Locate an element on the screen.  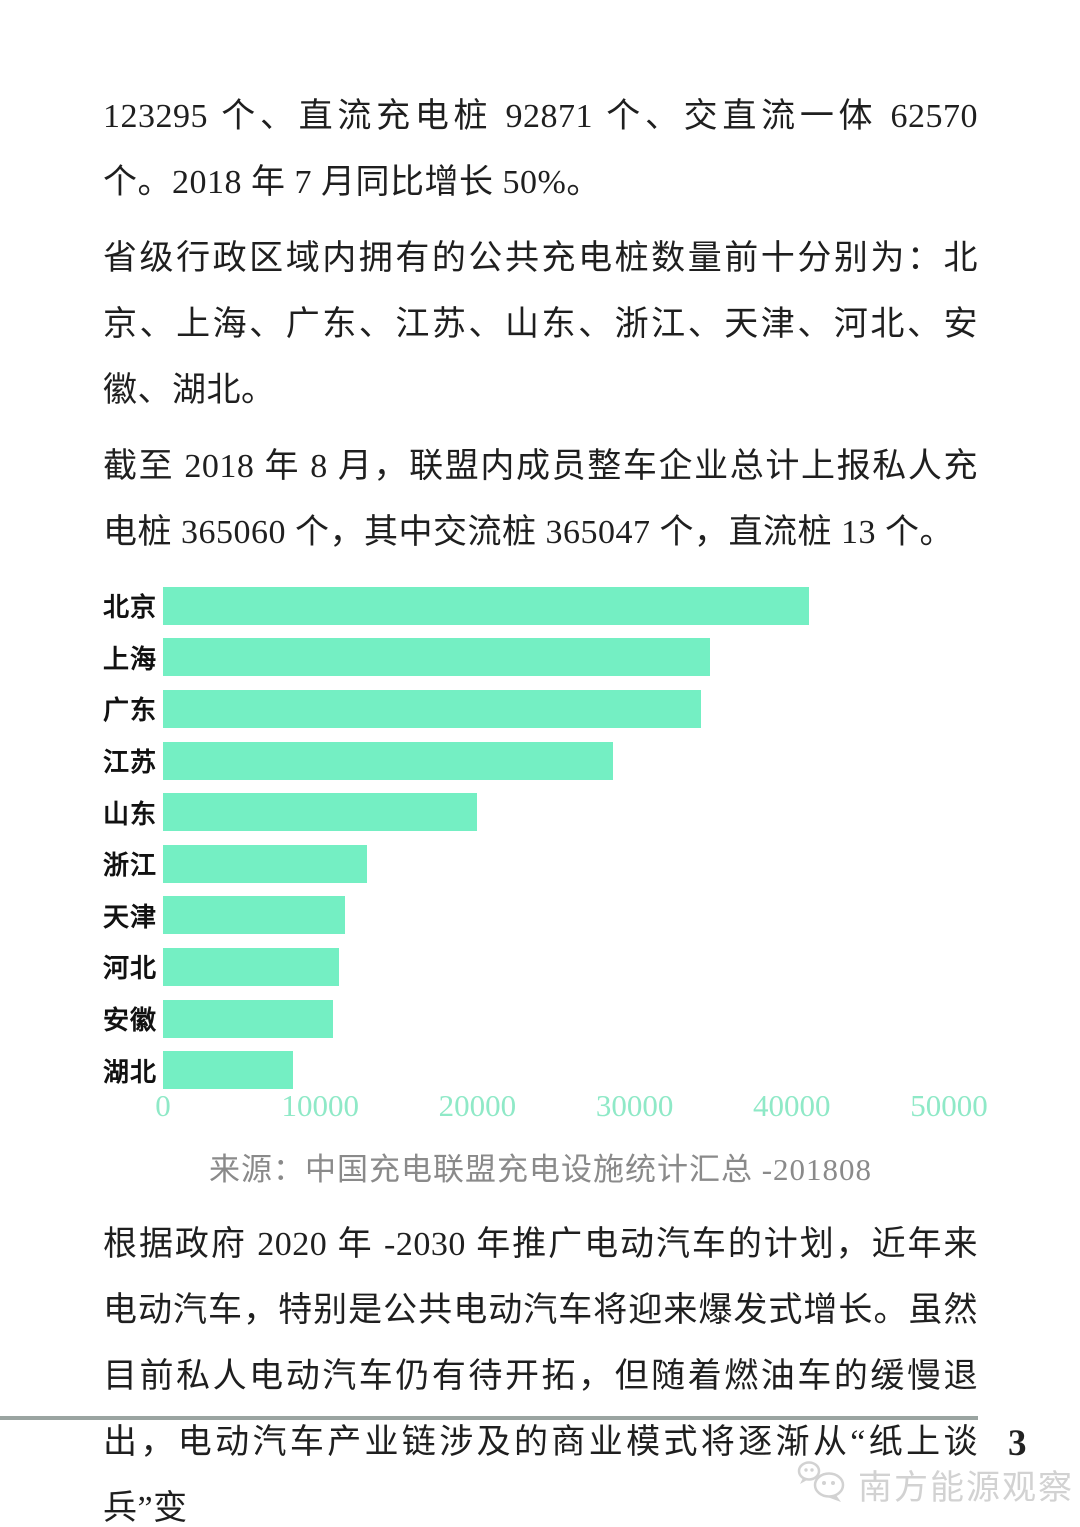
chart-source-caption: 来源：中国充电联盟充电设施统计汇总 -201808 is located at coordinates (540, 1169).